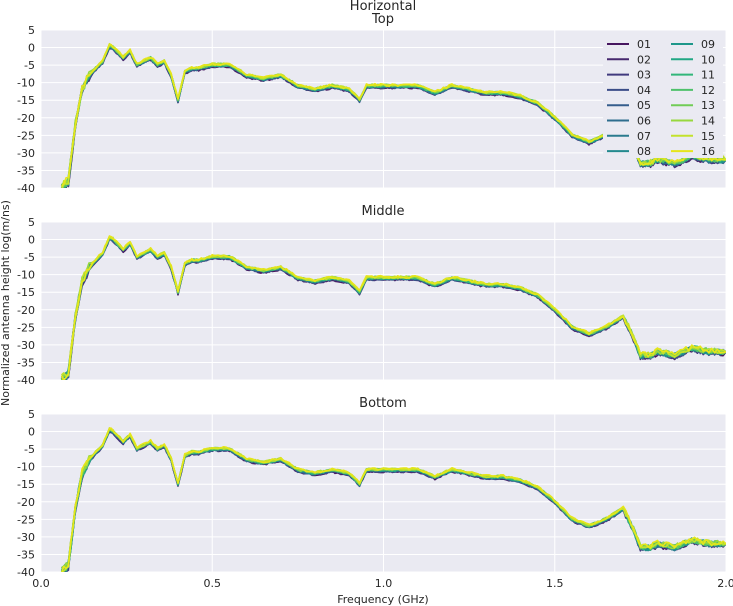 The width and height of the screenshot is (733, 606). I want to click on x-axis-label: Frequency (GHz), so click(382, 599).